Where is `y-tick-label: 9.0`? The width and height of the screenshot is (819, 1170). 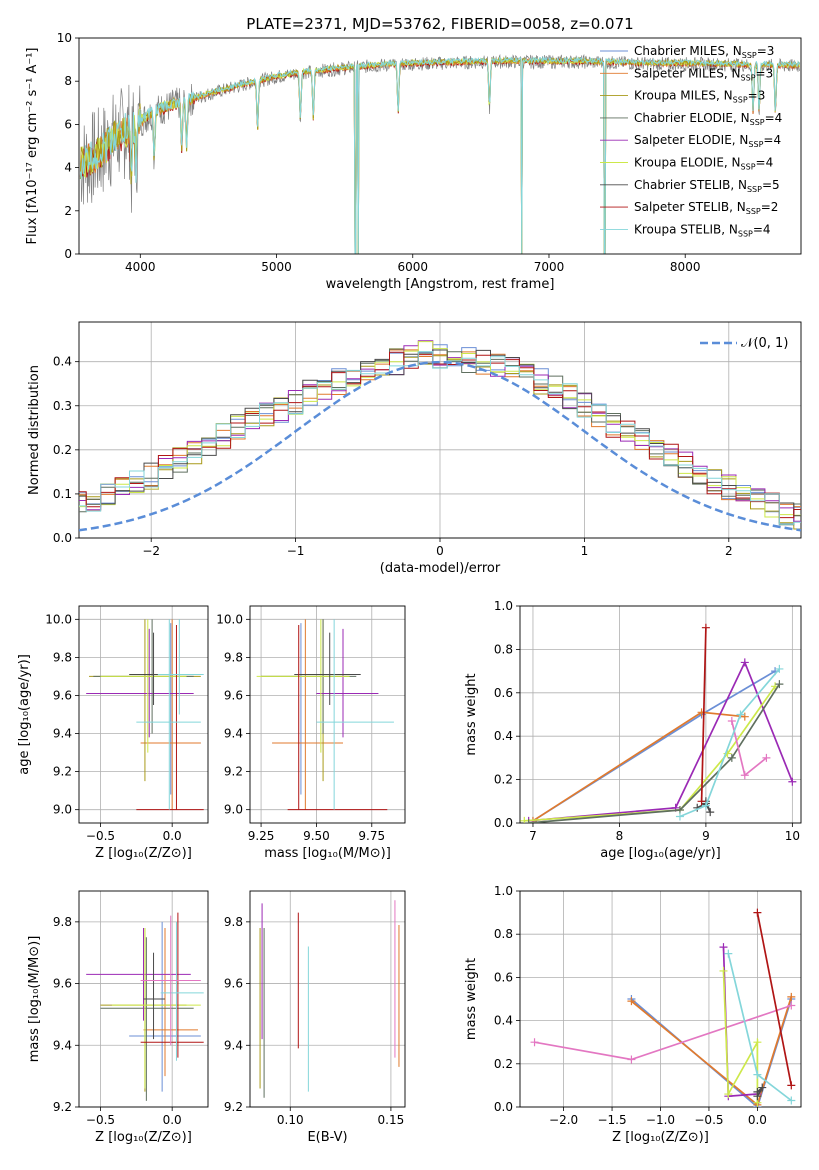 y-tick-label: 9.0 is located at coordinates (233, 810).